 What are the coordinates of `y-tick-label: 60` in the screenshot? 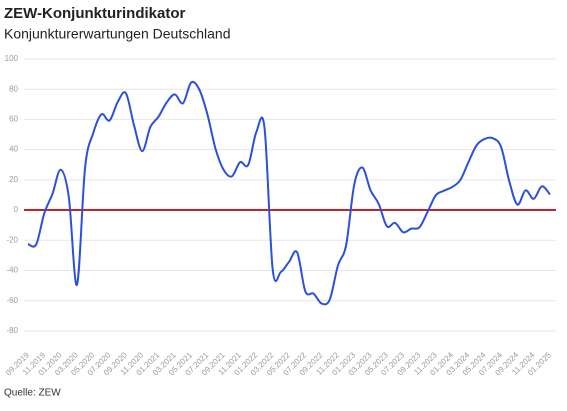 It's located at (13, 119).